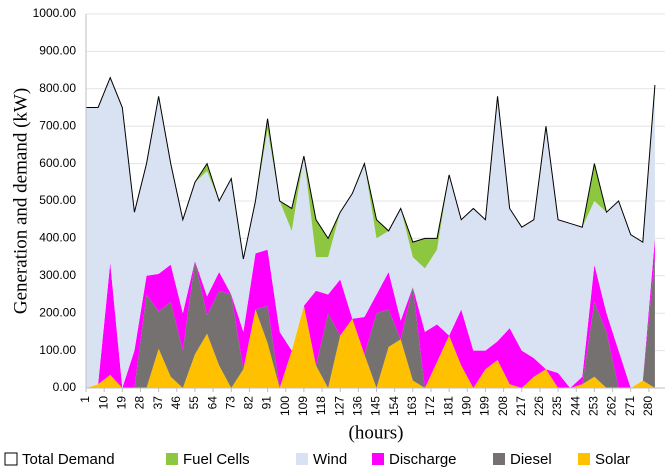 This screenshot has height=472, width=667. What do you see at coordinates (423, 459) in the screenshot?
I see `legend-label: Discharge` at bounding box center [423, 459].